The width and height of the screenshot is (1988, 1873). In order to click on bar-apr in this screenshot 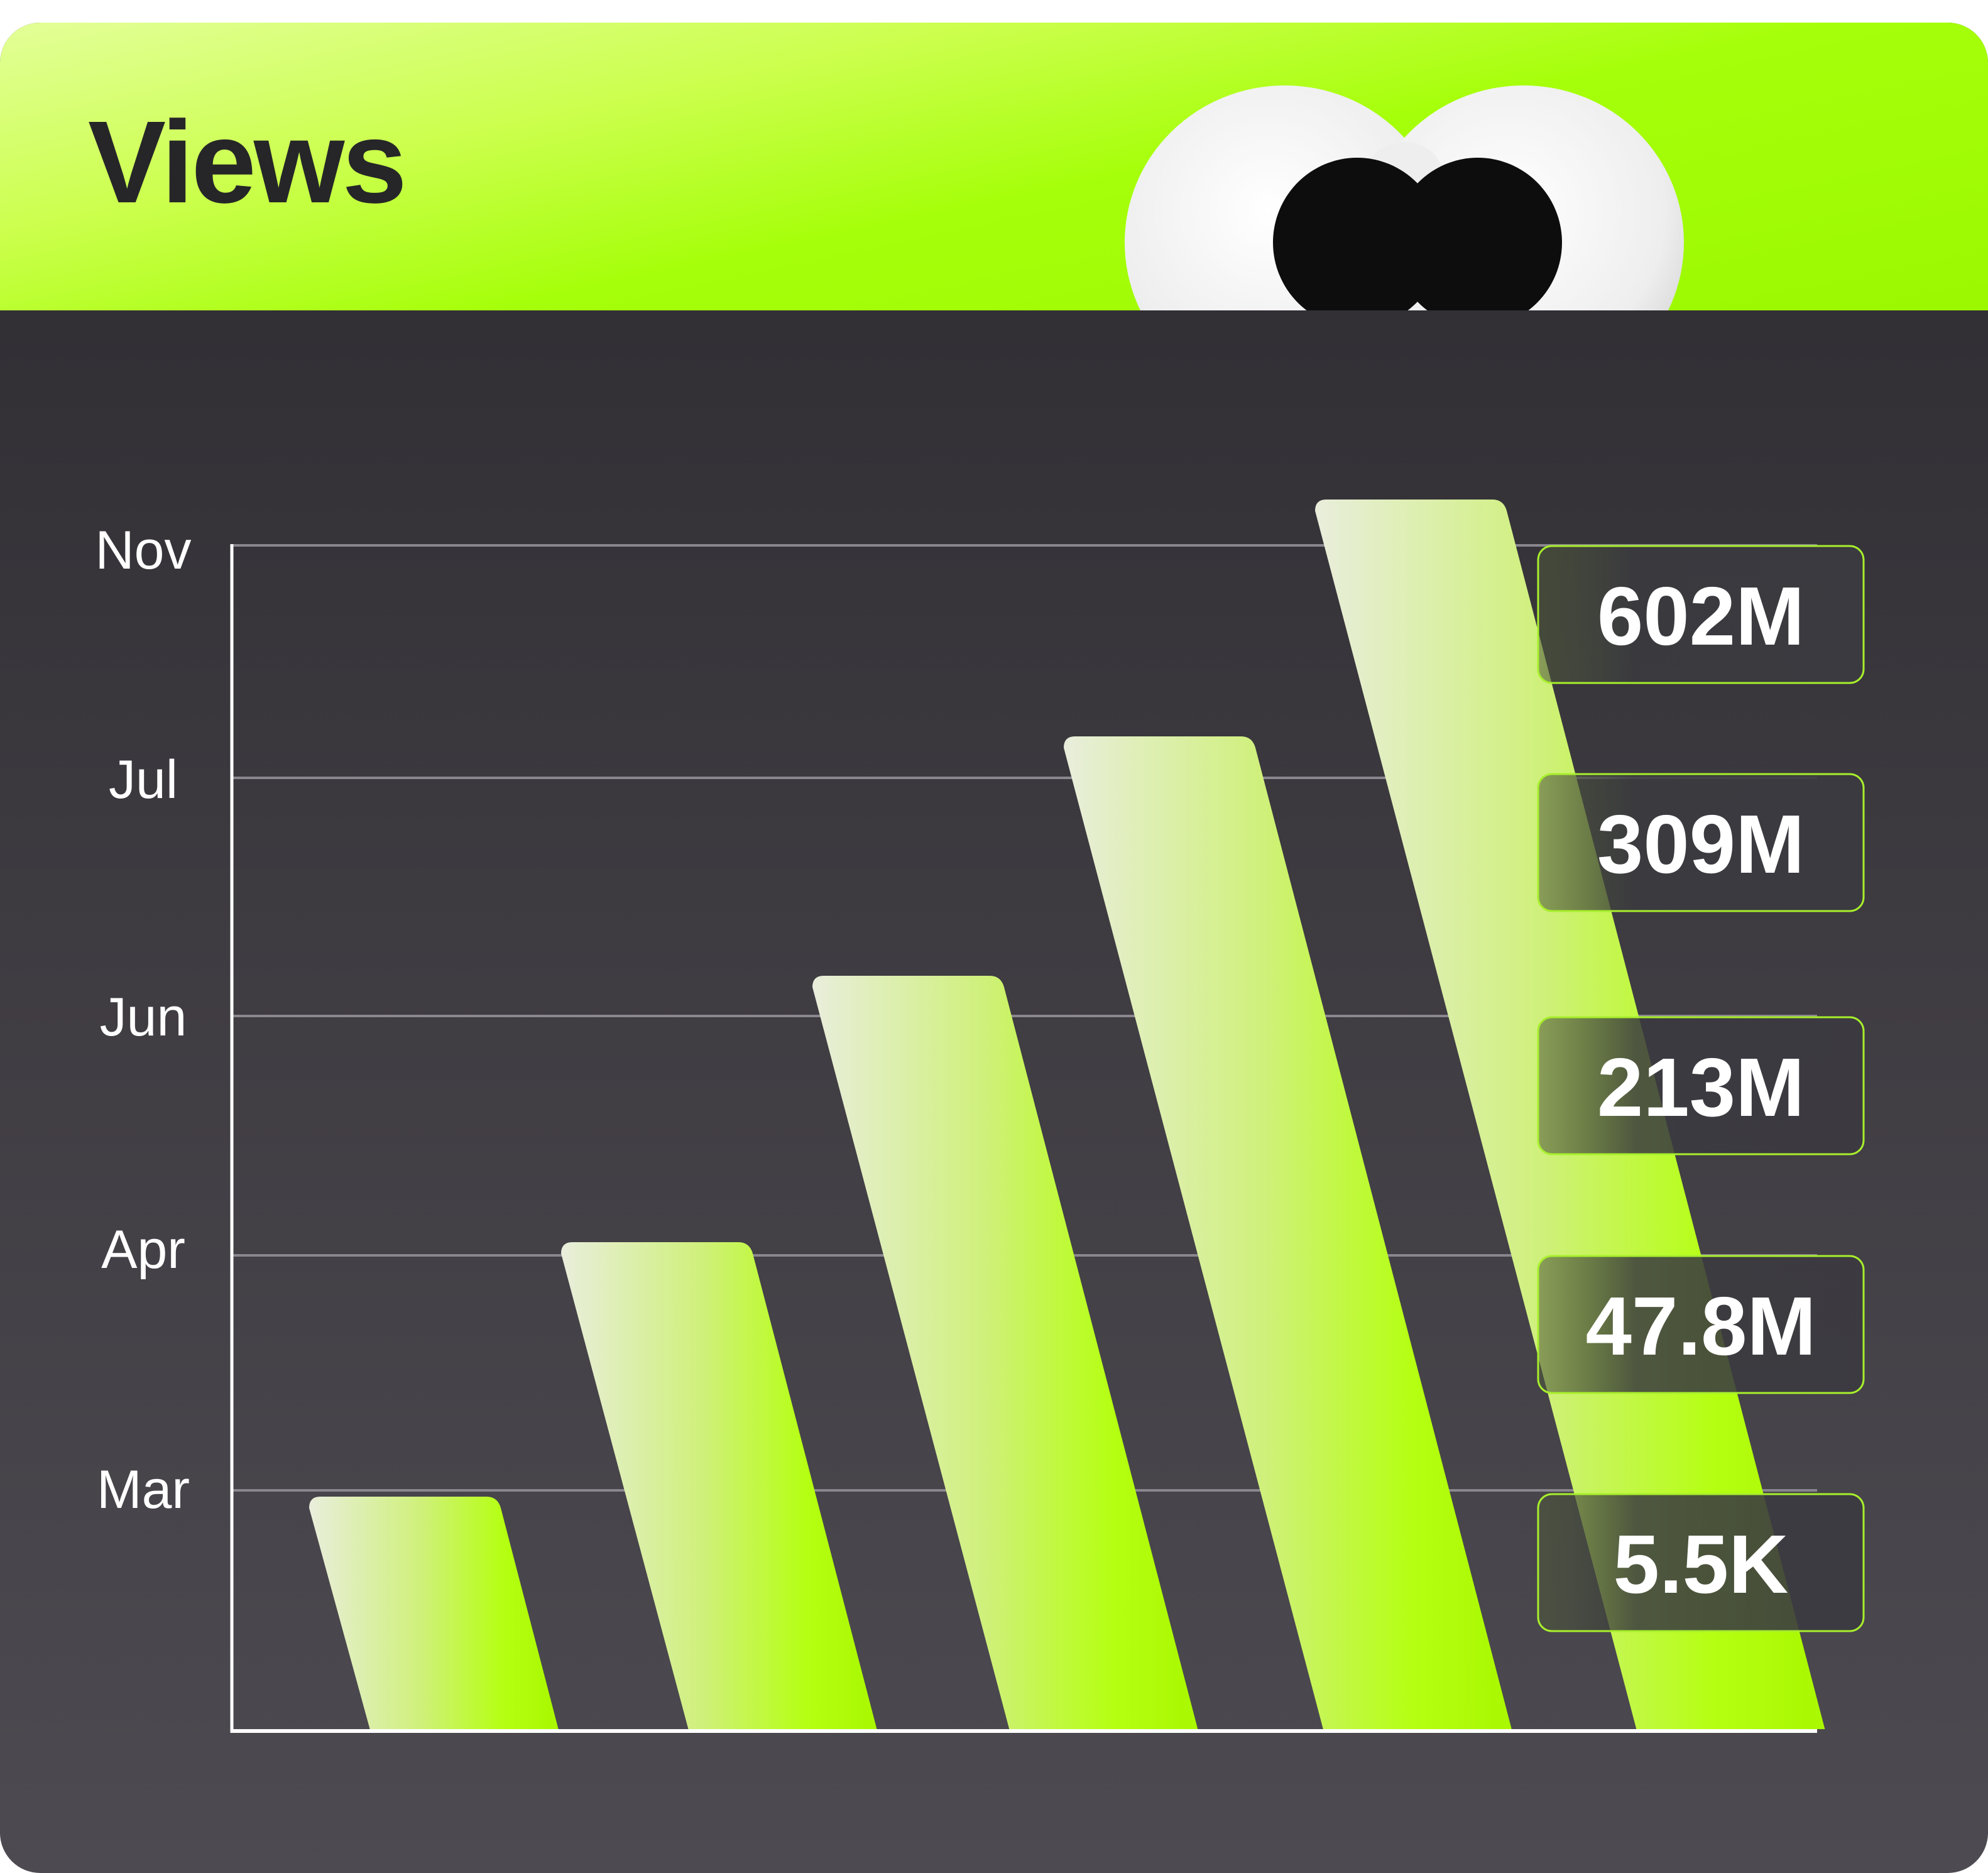, I will do `click(719, 1485)`.